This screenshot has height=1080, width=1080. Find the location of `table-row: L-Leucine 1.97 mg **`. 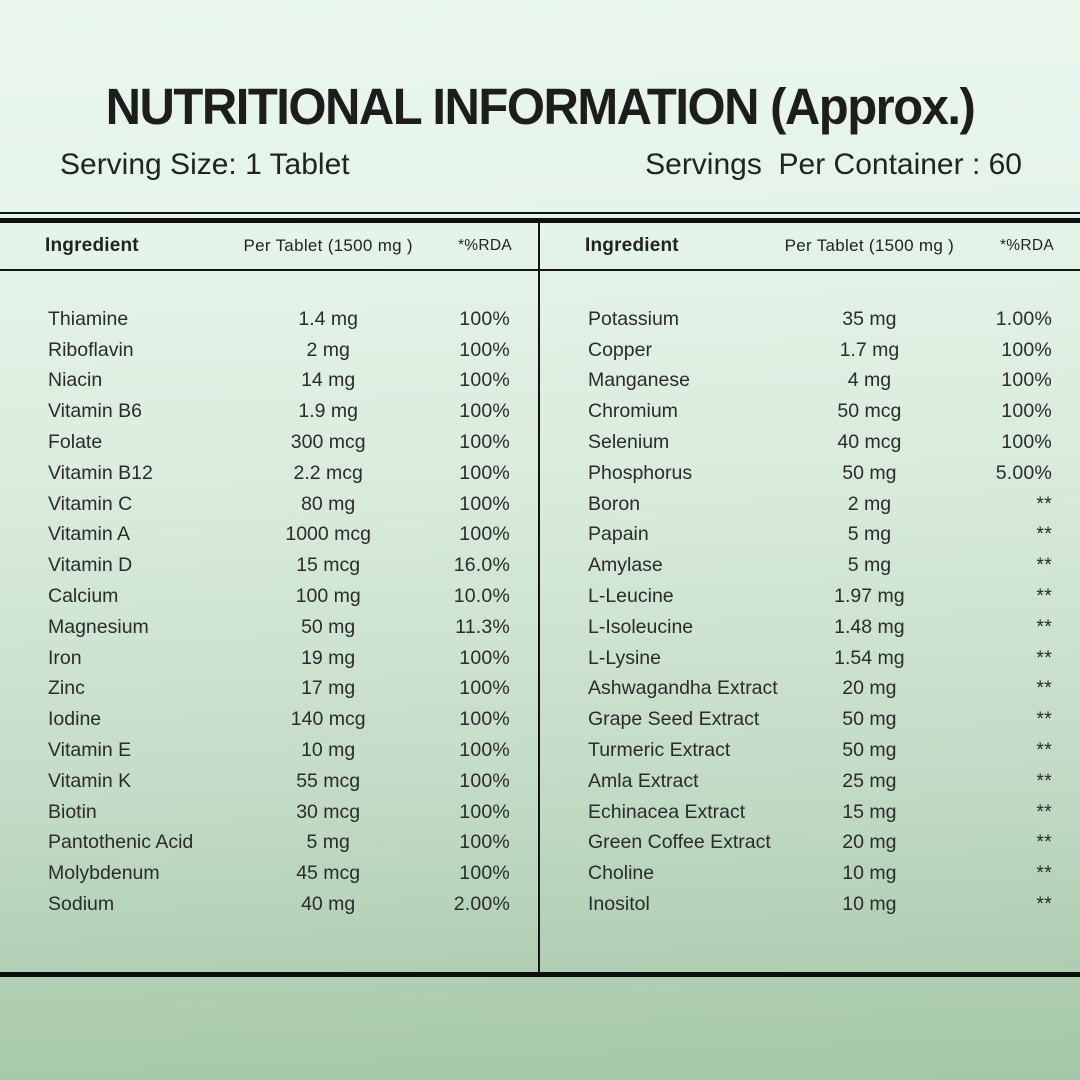

table-row: L-Leucine 1.97 mg ** is located at coordinates (810, 596).